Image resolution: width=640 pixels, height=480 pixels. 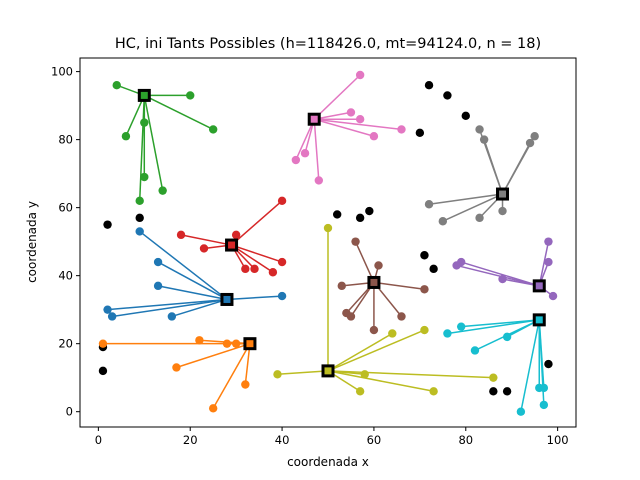 I want to click on y-axis-label: coordenada y, so click(x=32, y=242).